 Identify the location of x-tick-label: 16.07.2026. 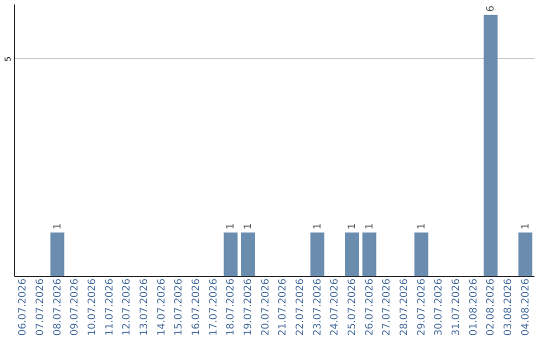
(196, 307).